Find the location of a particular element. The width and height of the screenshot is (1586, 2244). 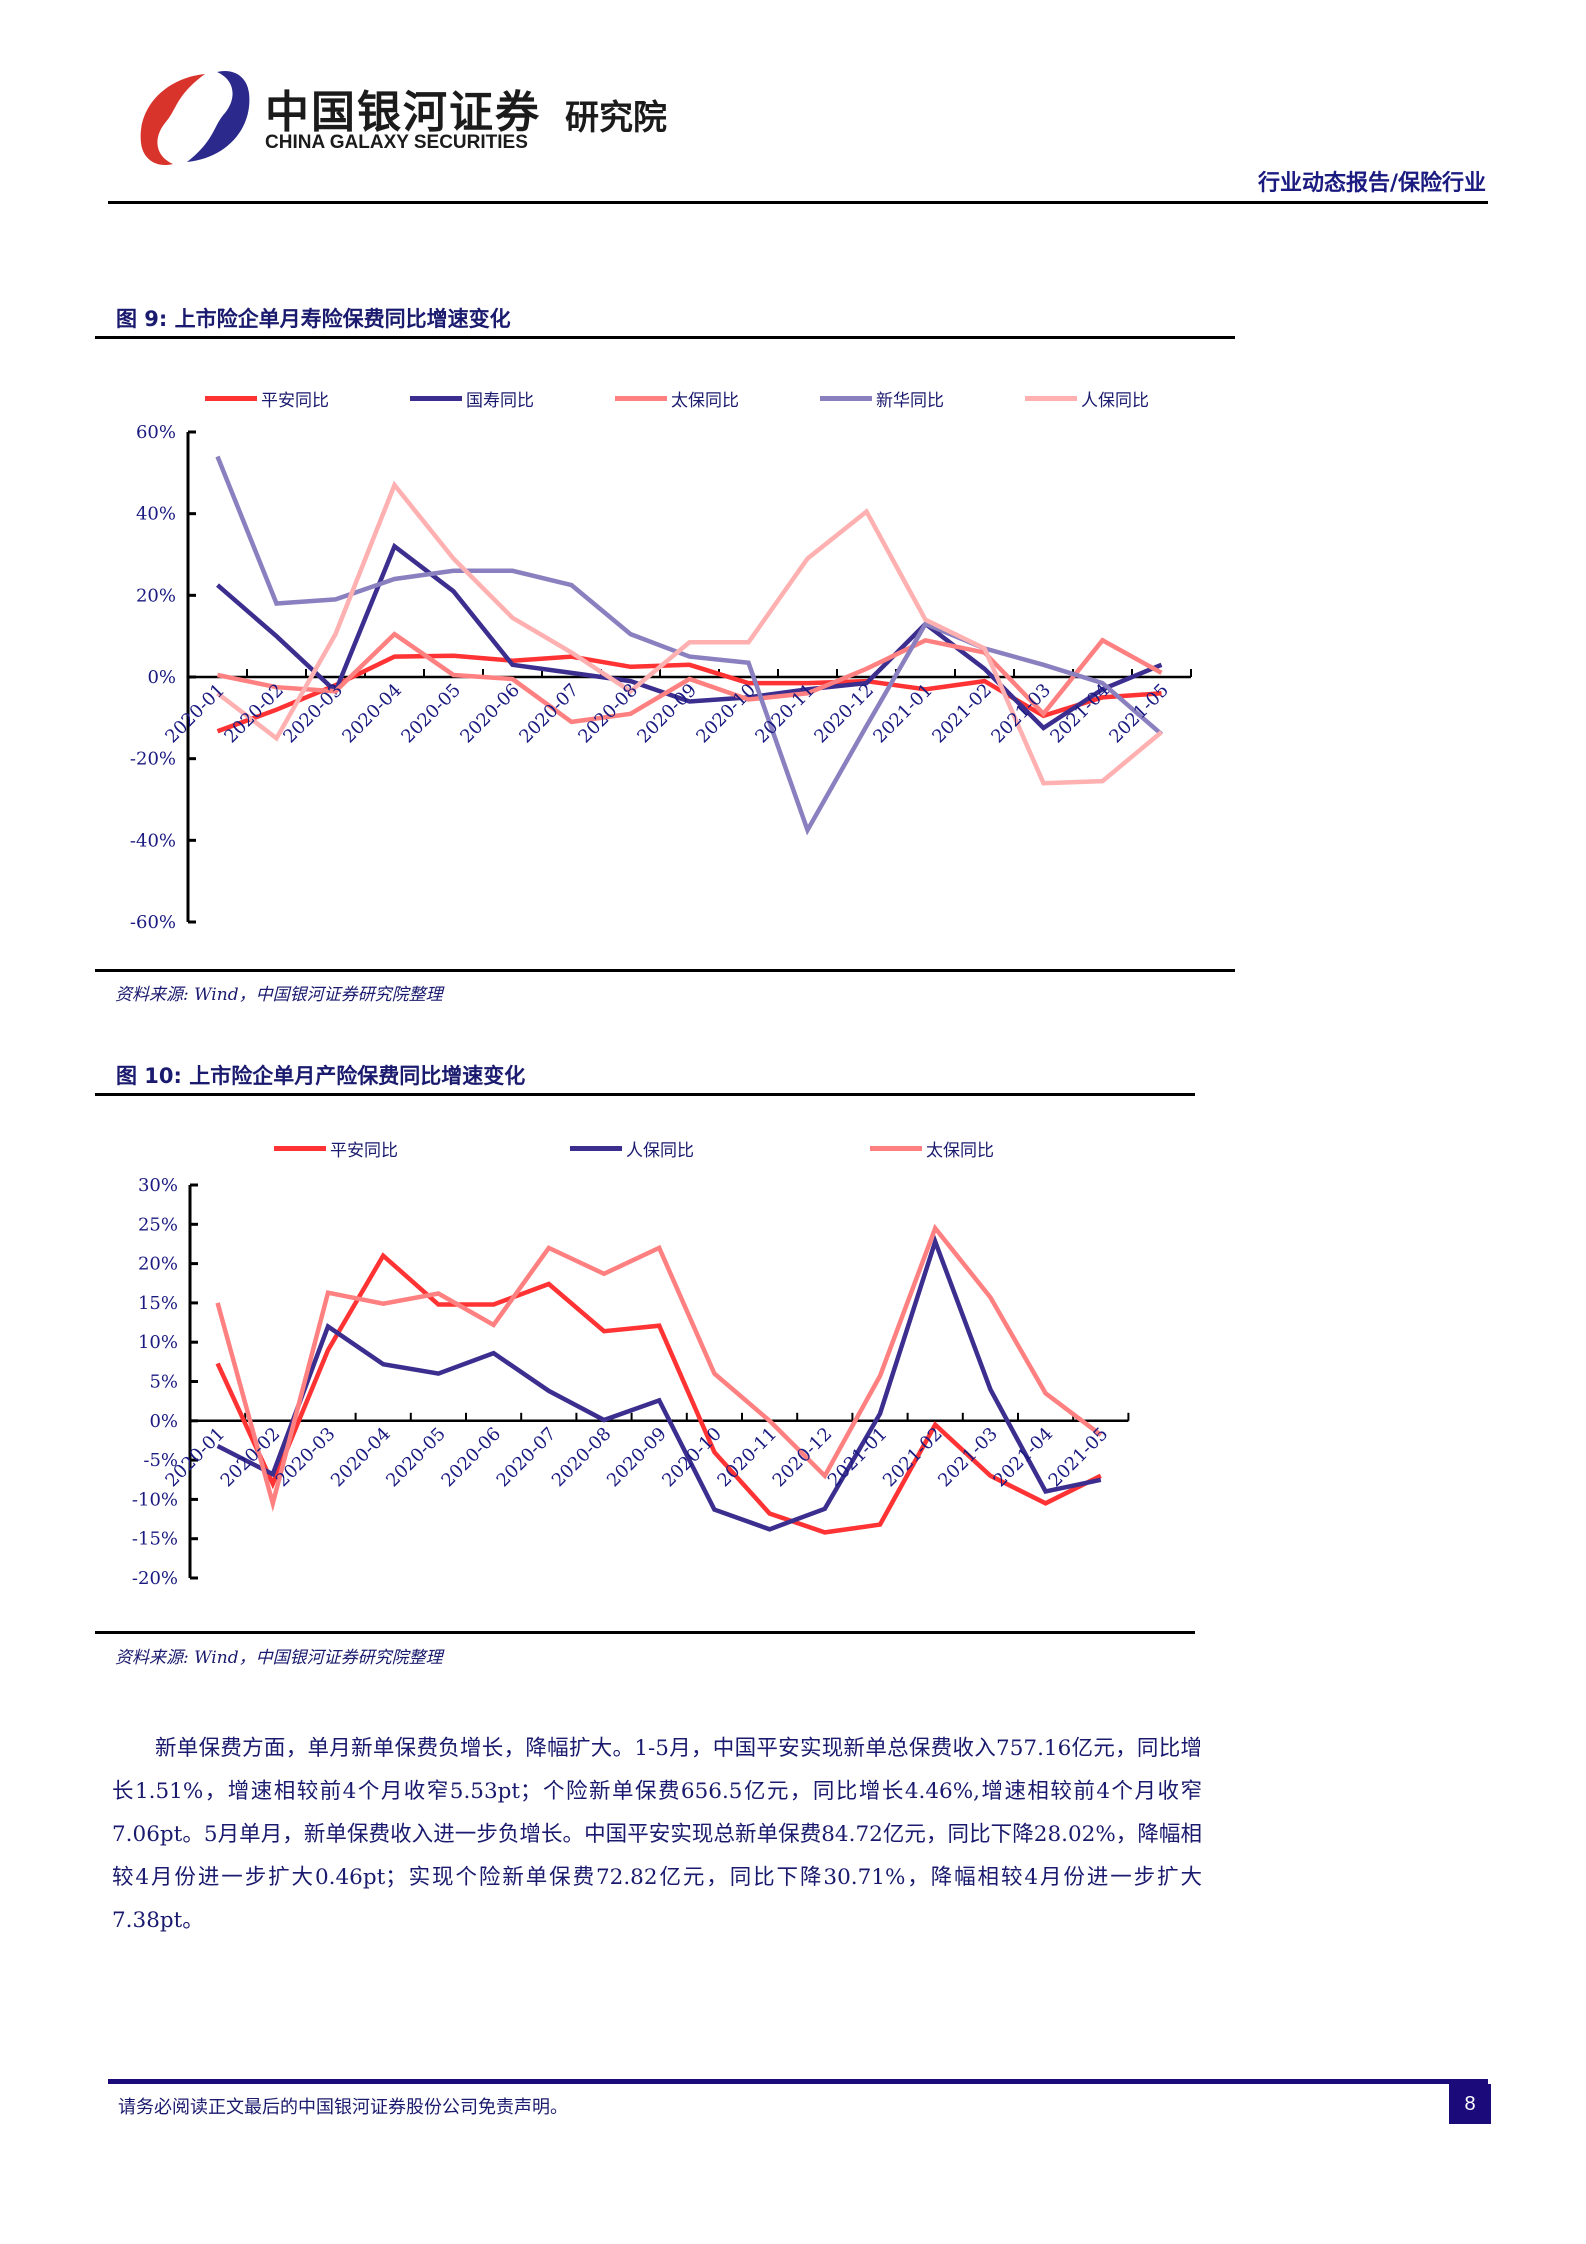

x-tick-label: 2020-07 is located at coordinates (527, 1457).